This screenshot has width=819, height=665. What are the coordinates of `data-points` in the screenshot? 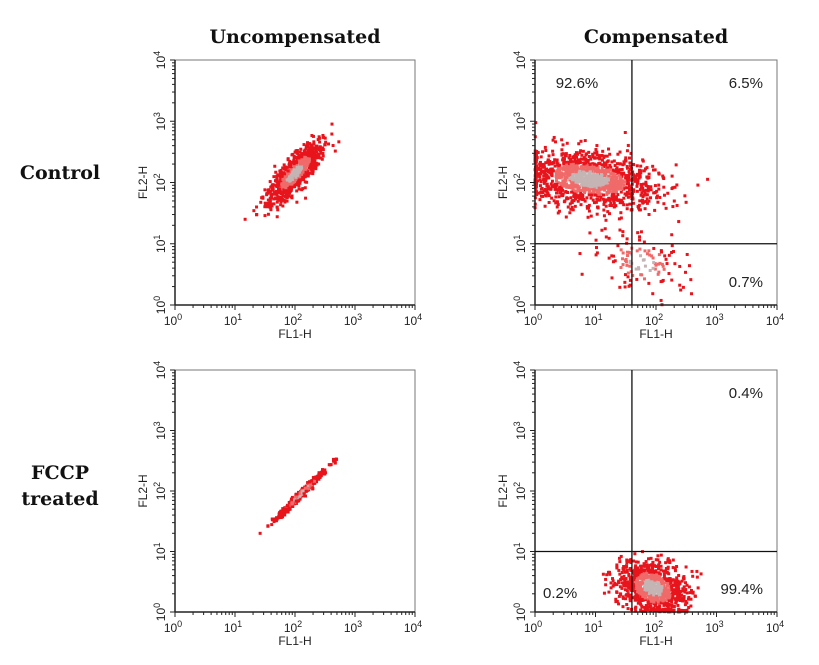 It's located at (652, 582).